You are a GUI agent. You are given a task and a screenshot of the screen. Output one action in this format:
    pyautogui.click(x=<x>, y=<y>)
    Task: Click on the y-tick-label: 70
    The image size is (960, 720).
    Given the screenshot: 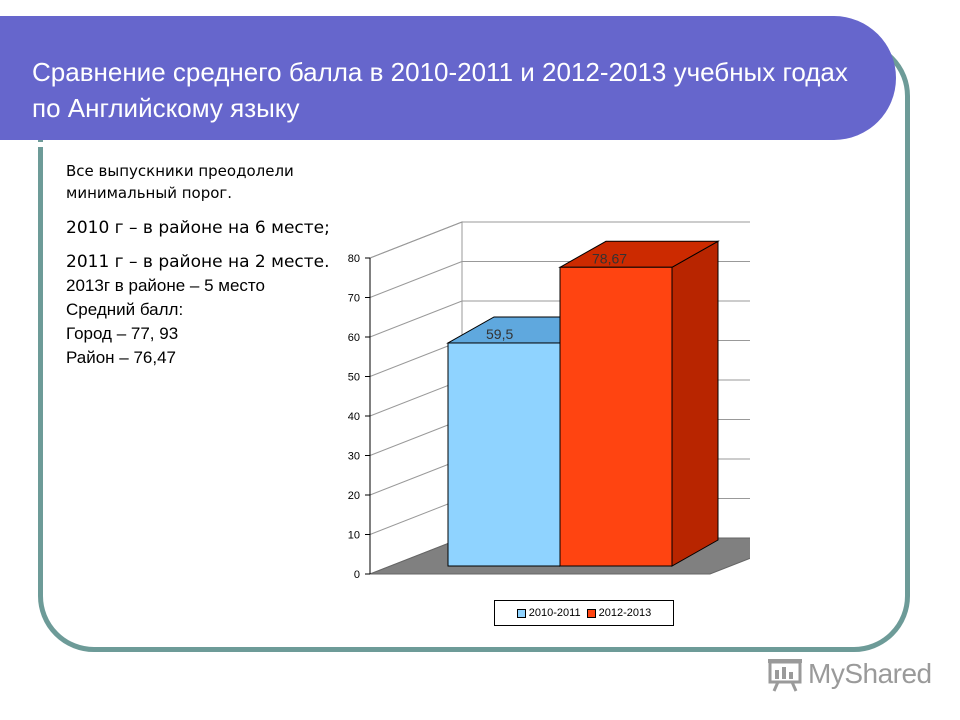 What is the action you would take?
    pyautogui.click(x=354, y=299)
    